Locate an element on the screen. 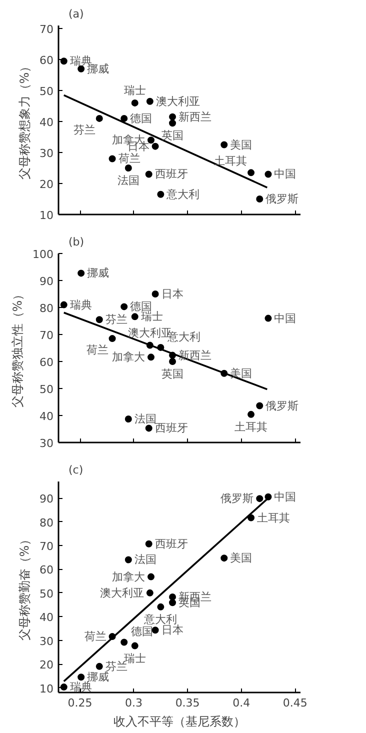  x-tick-label: 0.35 is located at coordinates (187, 703).